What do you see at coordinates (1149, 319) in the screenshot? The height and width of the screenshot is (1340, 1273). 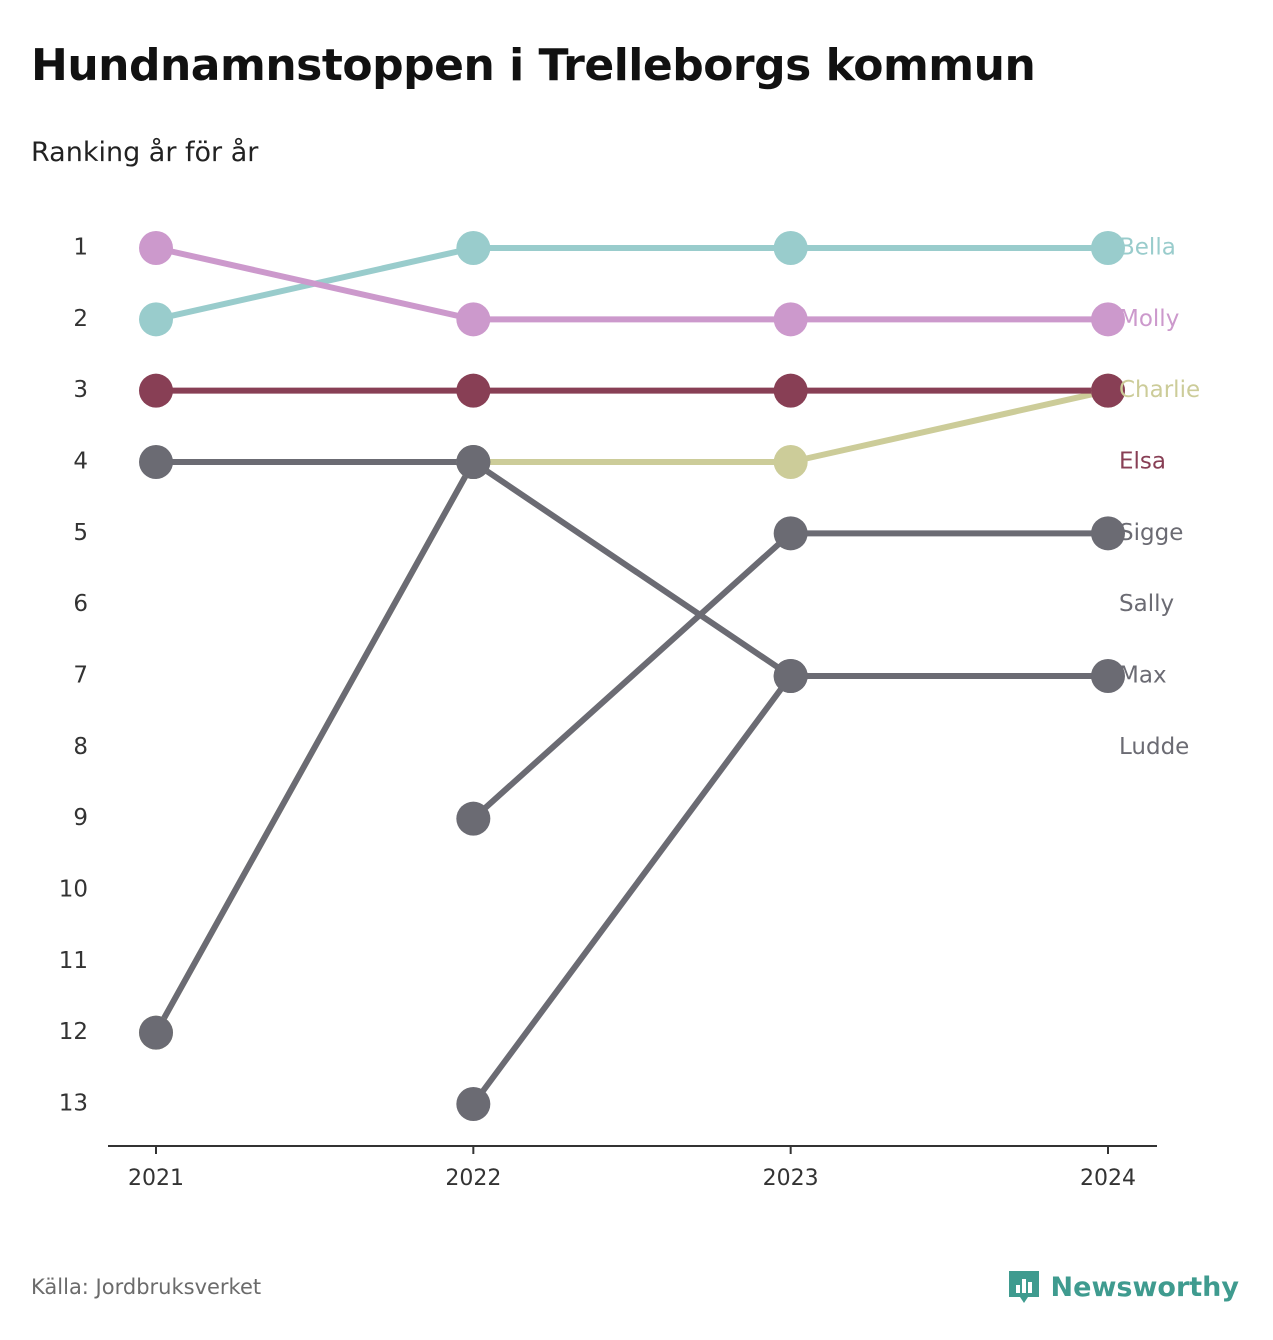 I see `series-label-molly: Molly` at bounding box center [1149, 319].